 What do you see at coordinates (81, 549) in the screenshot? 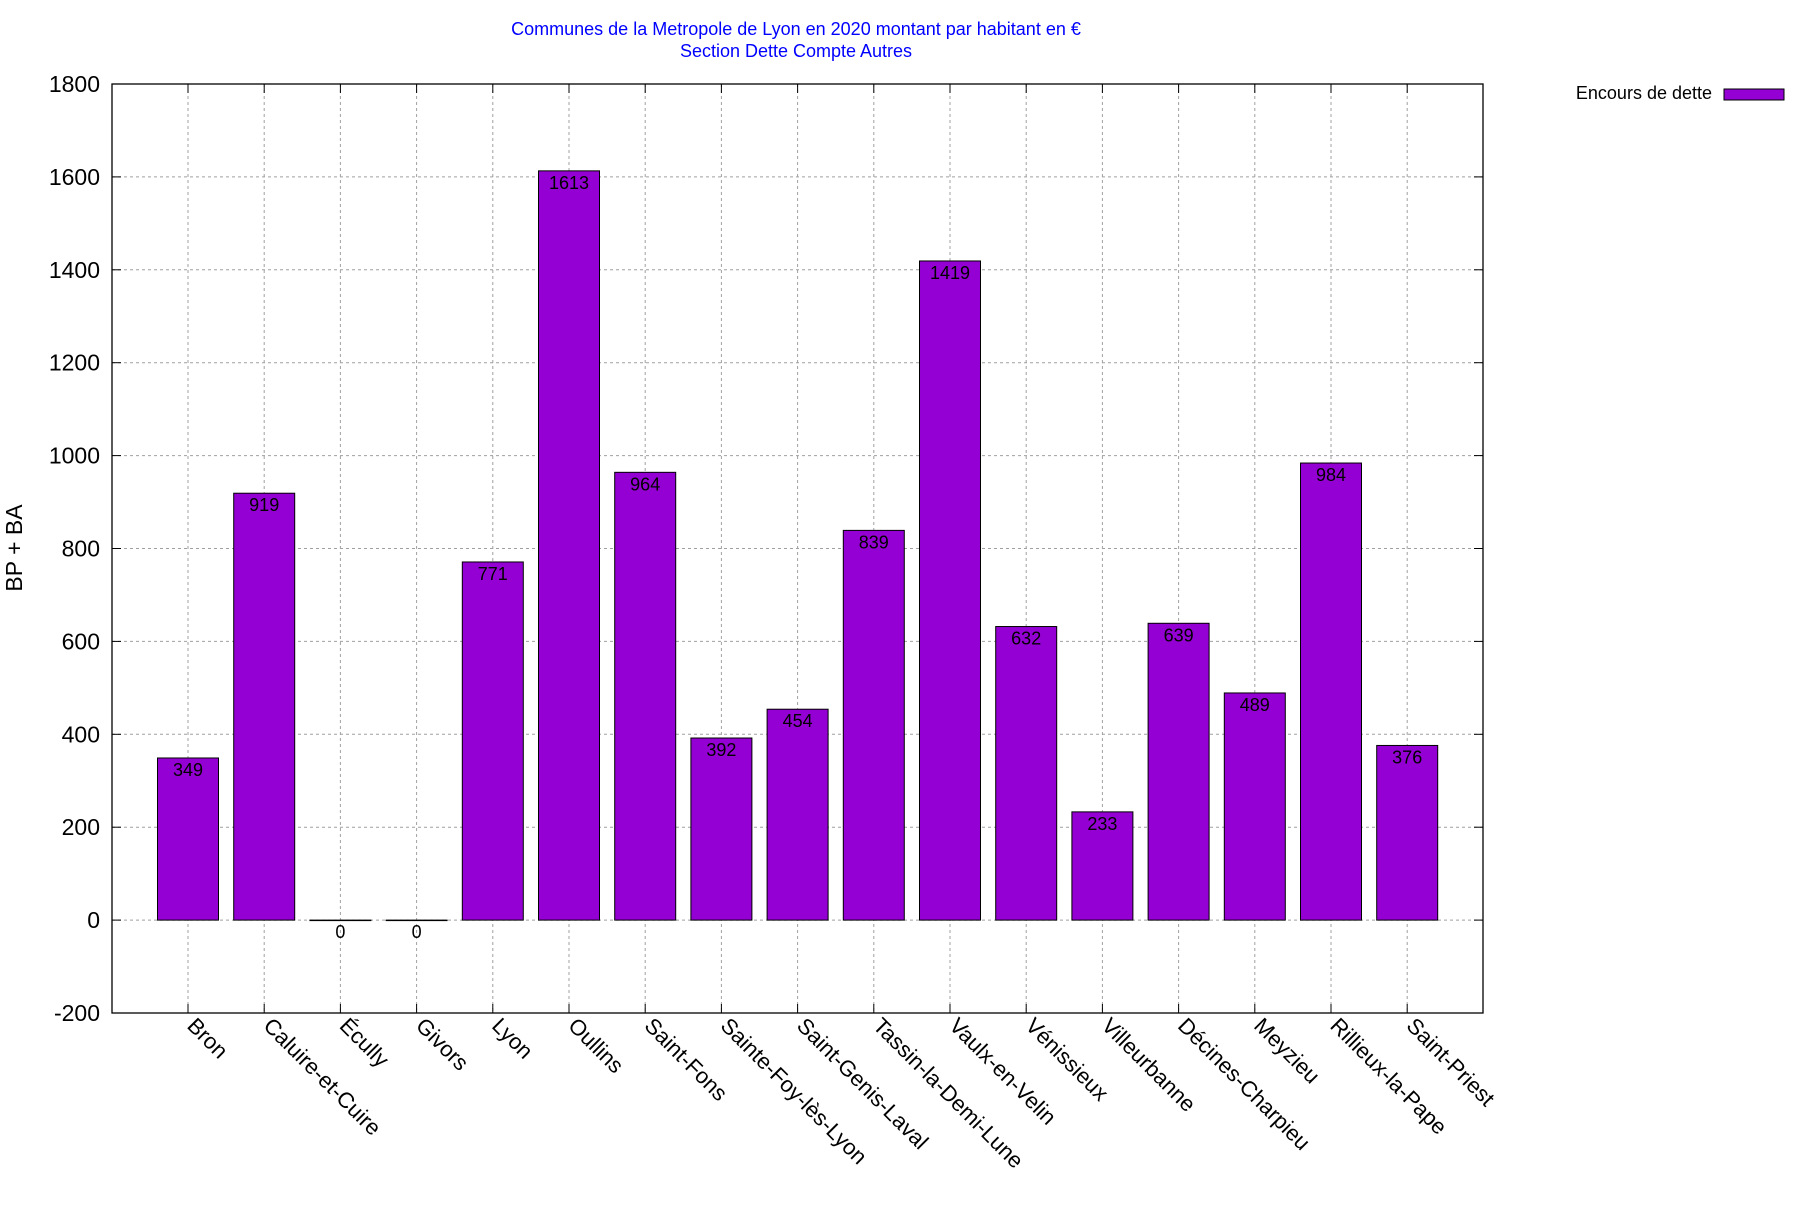
I see `y-tick-label: 800` at bounding box center [81, 549].